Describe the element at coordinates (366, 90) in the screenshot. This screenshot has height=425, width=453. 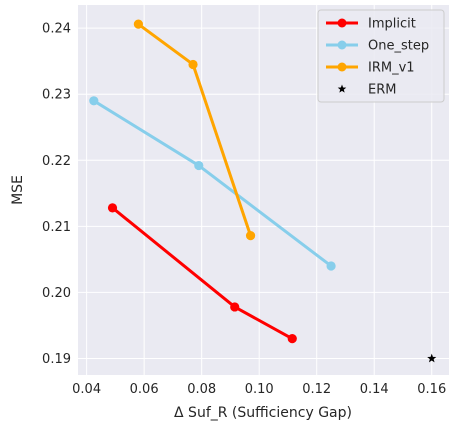
I see `legend-item-erm: ERM` at that location.